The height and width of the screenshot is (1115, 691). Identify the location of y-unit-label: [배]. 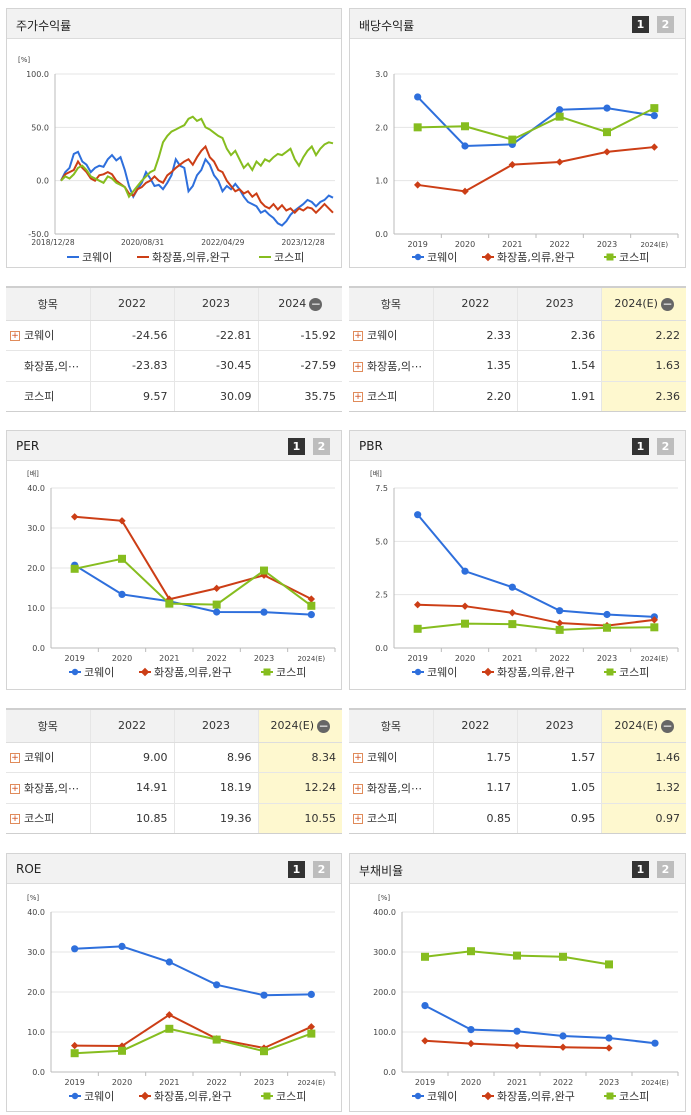
(376, 473).